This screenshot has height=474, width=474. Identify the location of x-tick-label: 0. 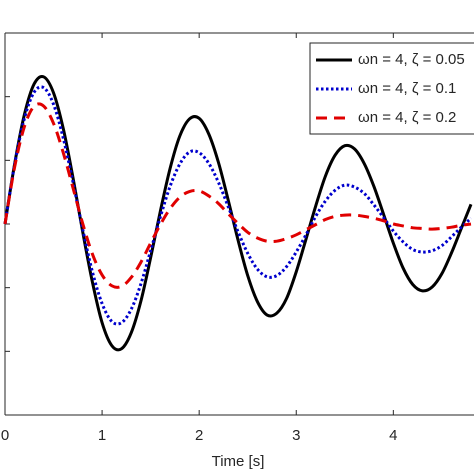
(5, 435).